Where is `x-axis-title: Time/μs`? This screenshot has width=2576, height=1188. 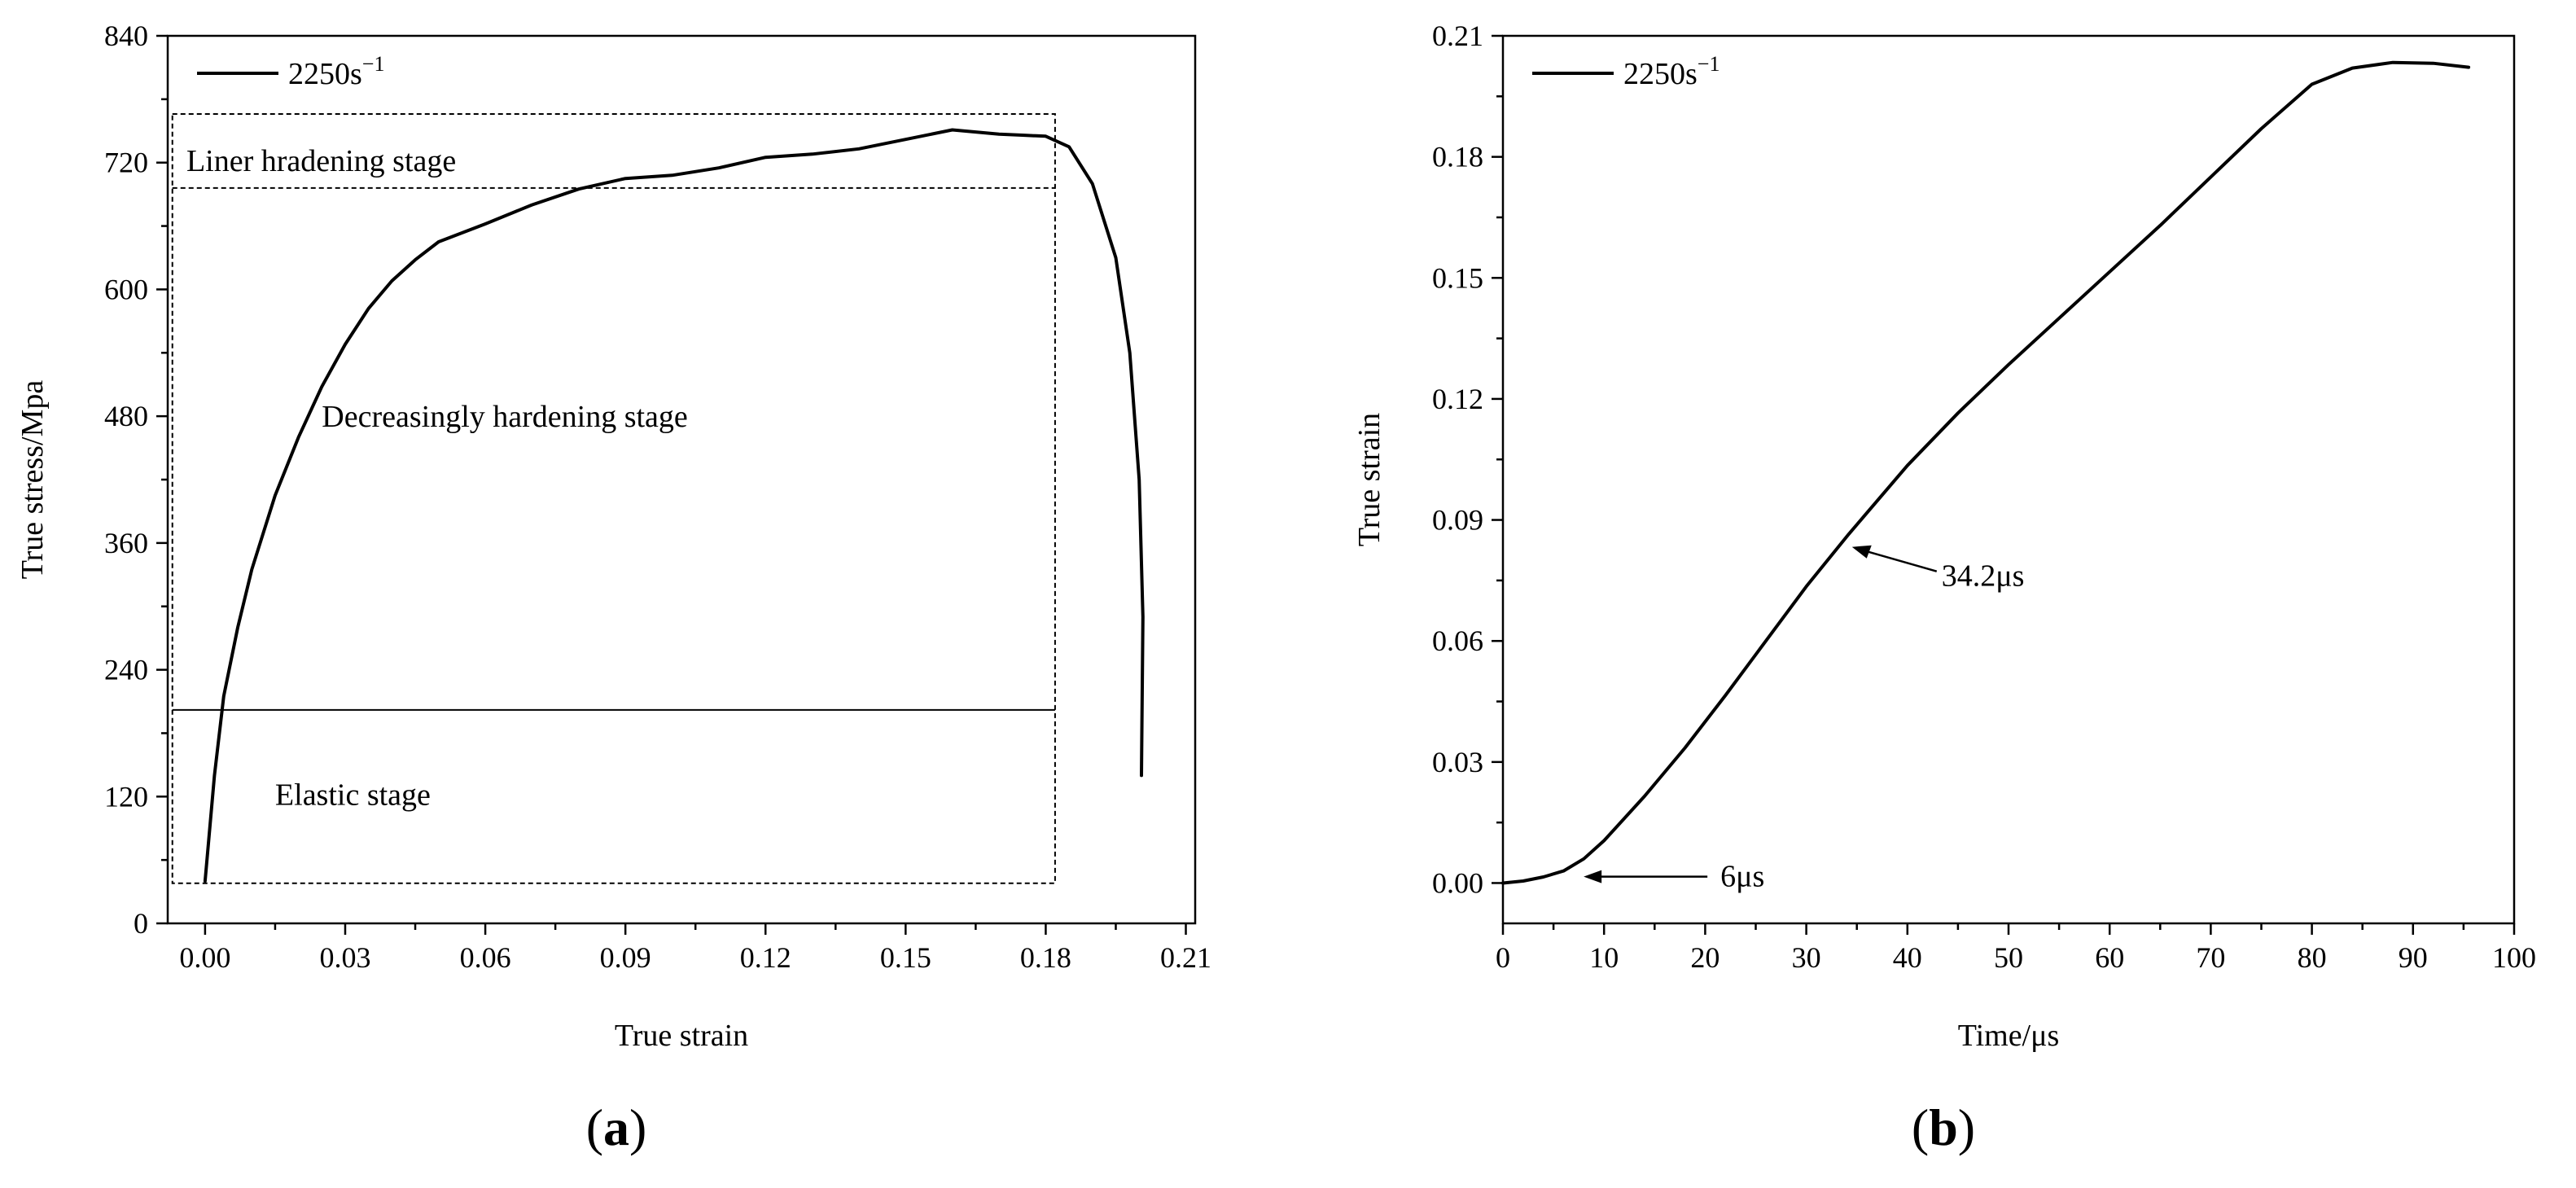 x-axis-title: Time/μs is located at coordinates (2009, 1036).